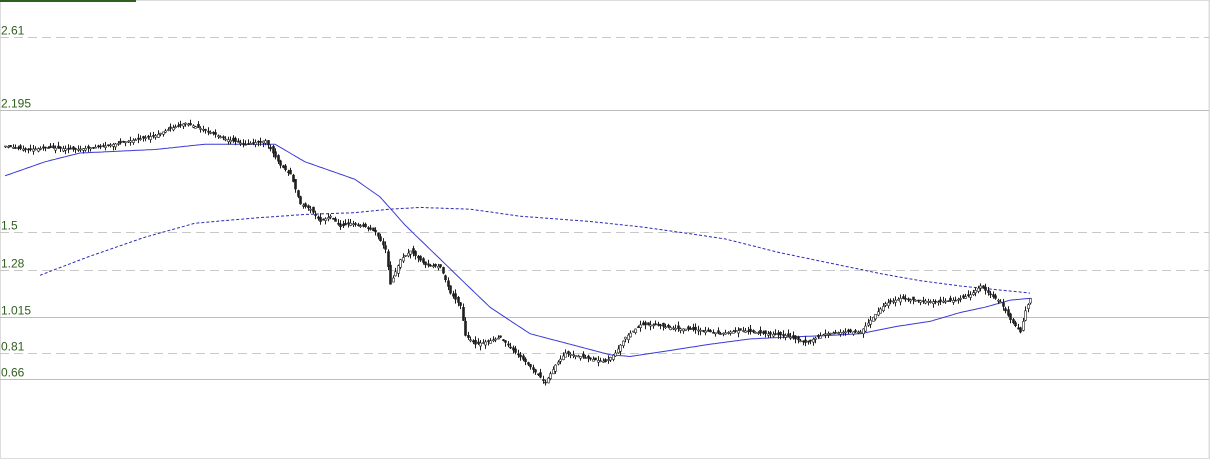  Describe the element at coordinates (16, 202) in the screenshot. I see `y-axis-ticks: 2.61 2.195 1.5 1.28 1.015 0.81 0.66` at that location.